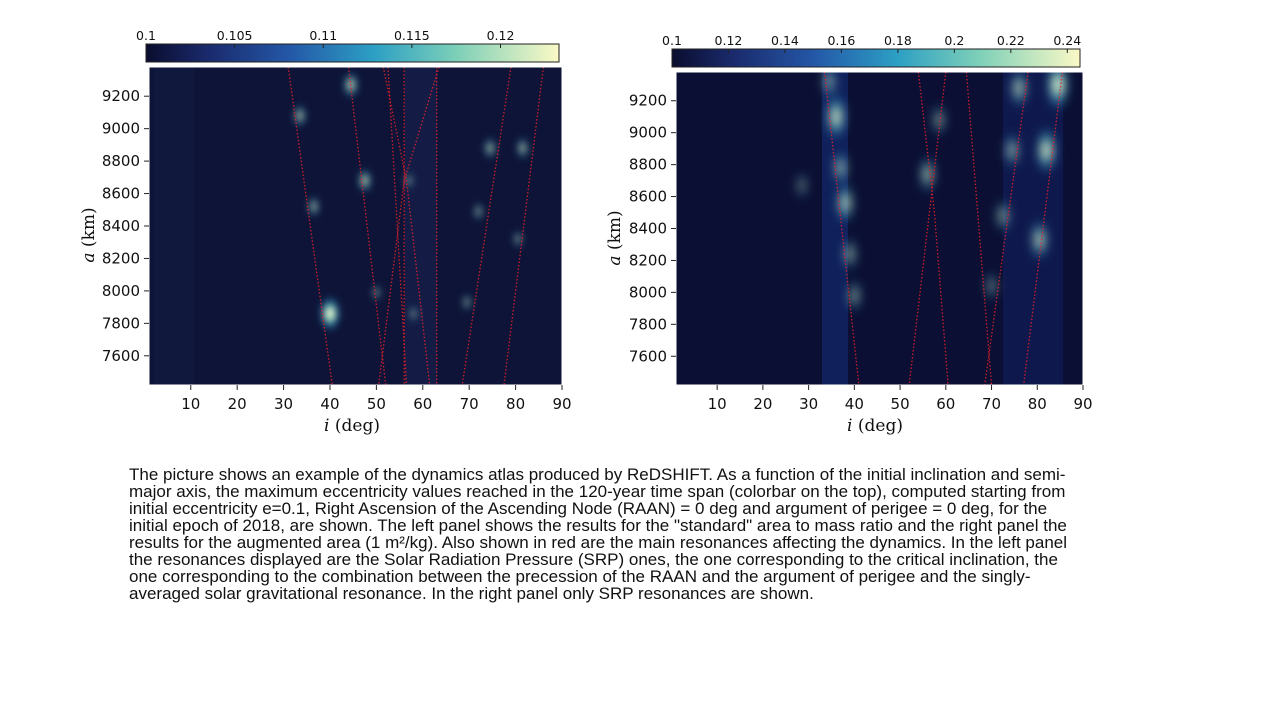 This screenshot has width=1280, height=720. I want to click on left-y-ticks: 7600 7800 8000 8200 8400 8600 8800 9000 9200, so click(125, 226).